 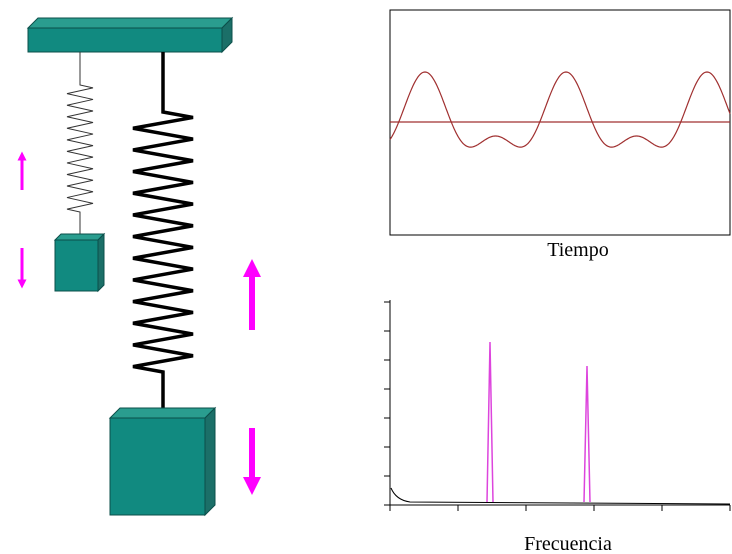 I want to click on beam, so click(x=130, y=35).